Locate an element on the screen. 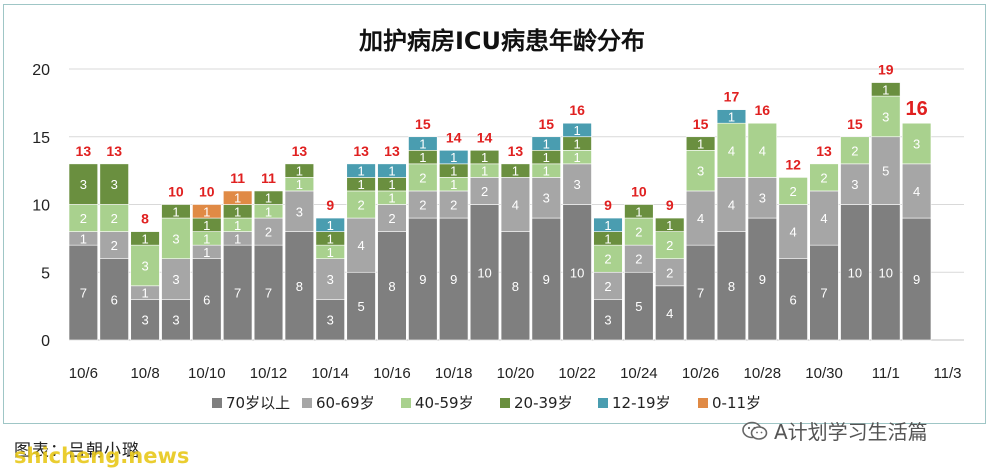  segment-value-label: 9 is located at coordinates (546, 279).